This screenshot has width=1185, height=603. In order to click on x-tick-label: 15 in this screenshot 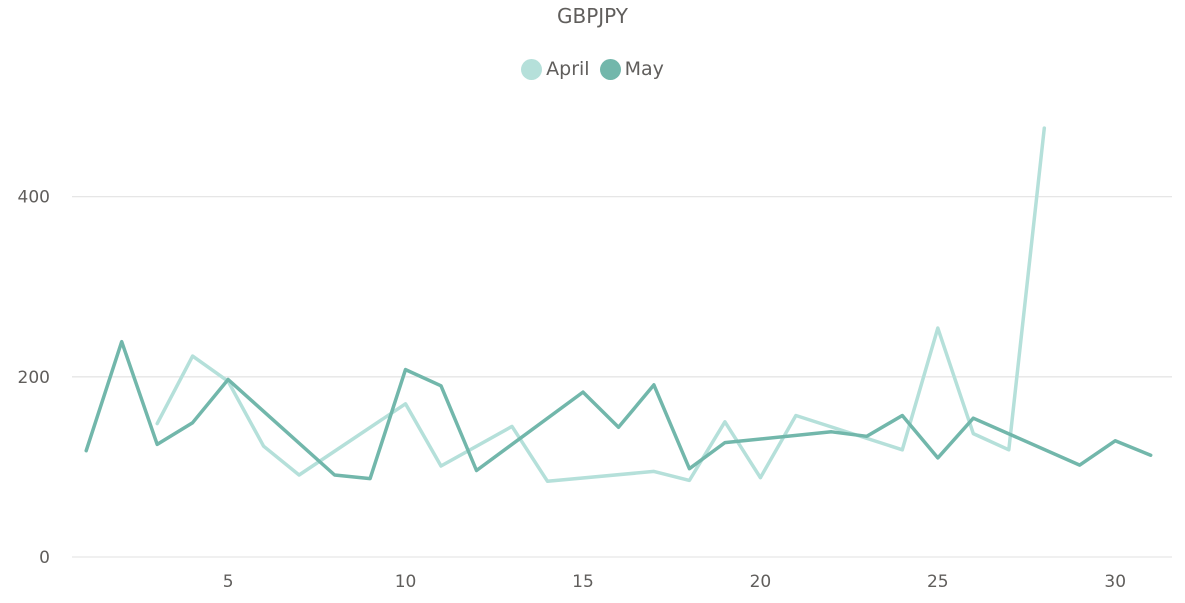, I will do `click(583, 582)`.